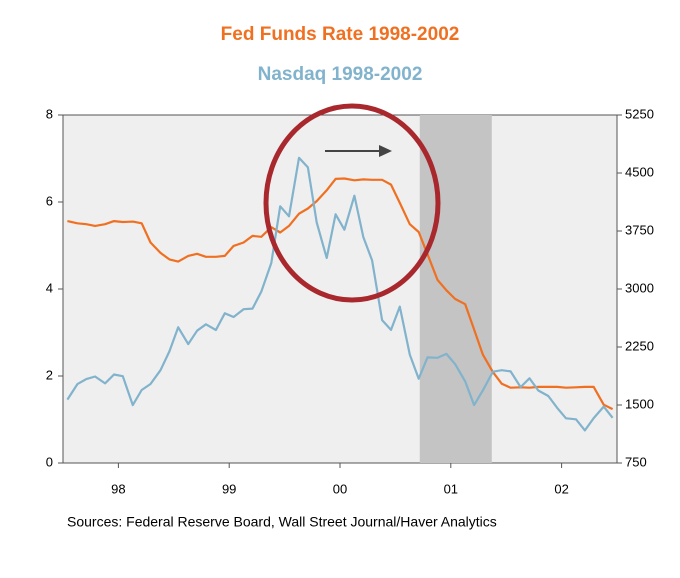  I want to click on arrow-head, so click(385, 151).